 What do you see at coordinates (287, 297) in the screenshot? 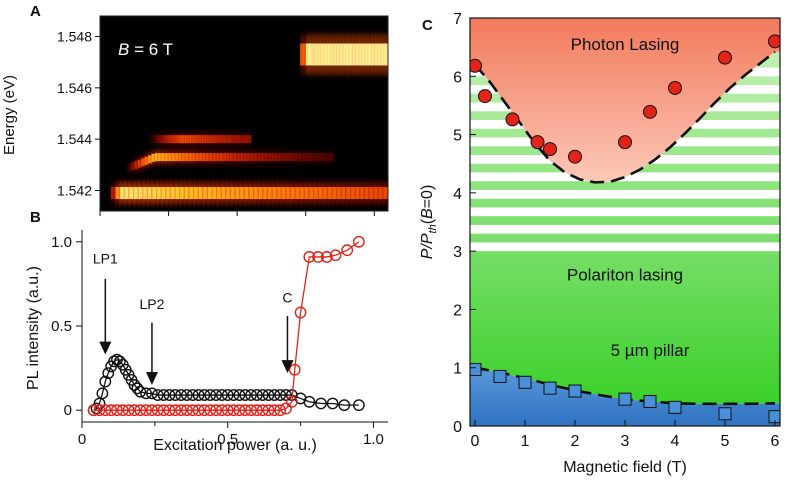
I see `panel-b-annotation-label: C` at bounding box center [287, 297].